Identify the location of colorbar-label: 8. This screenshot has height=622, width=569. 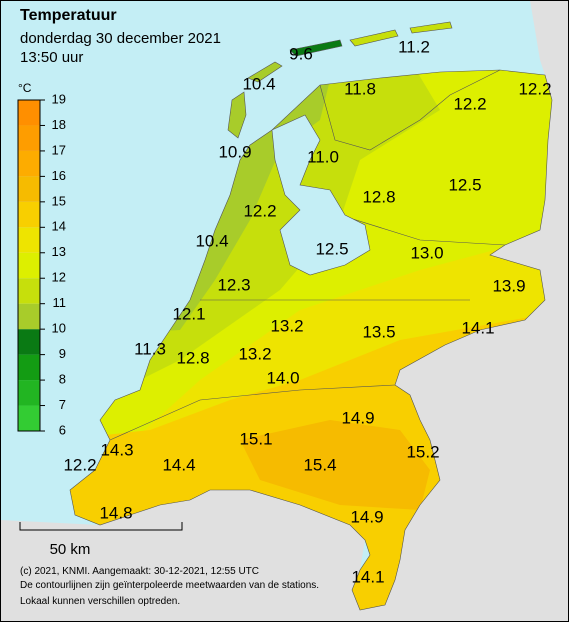
(62, 379).